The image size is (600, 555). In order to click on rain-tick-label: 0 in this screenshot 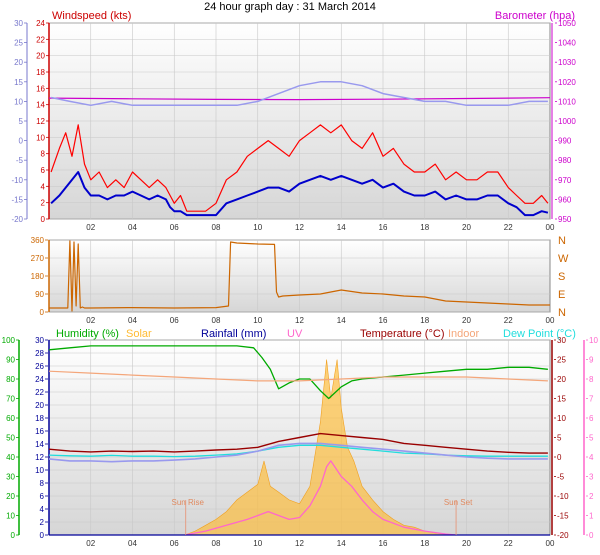, I will do `click(42, 535)`.